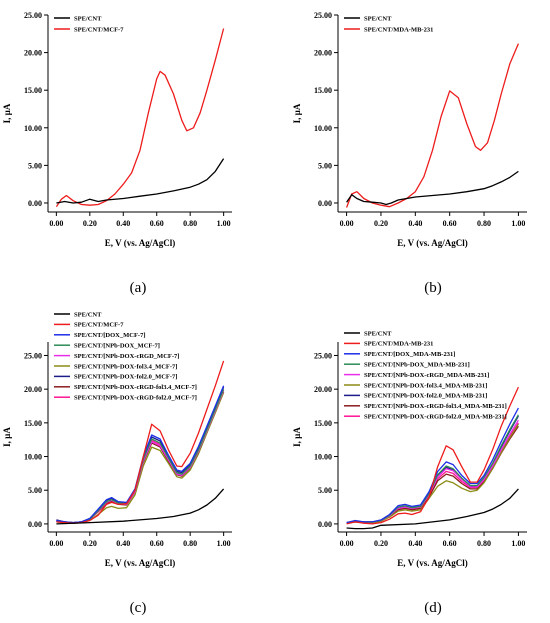  Describe the element at coordinates (110, 335) in the screenshot. I see `legend-label: SPE/CNT/[DOX_MCF-7]` at that location.